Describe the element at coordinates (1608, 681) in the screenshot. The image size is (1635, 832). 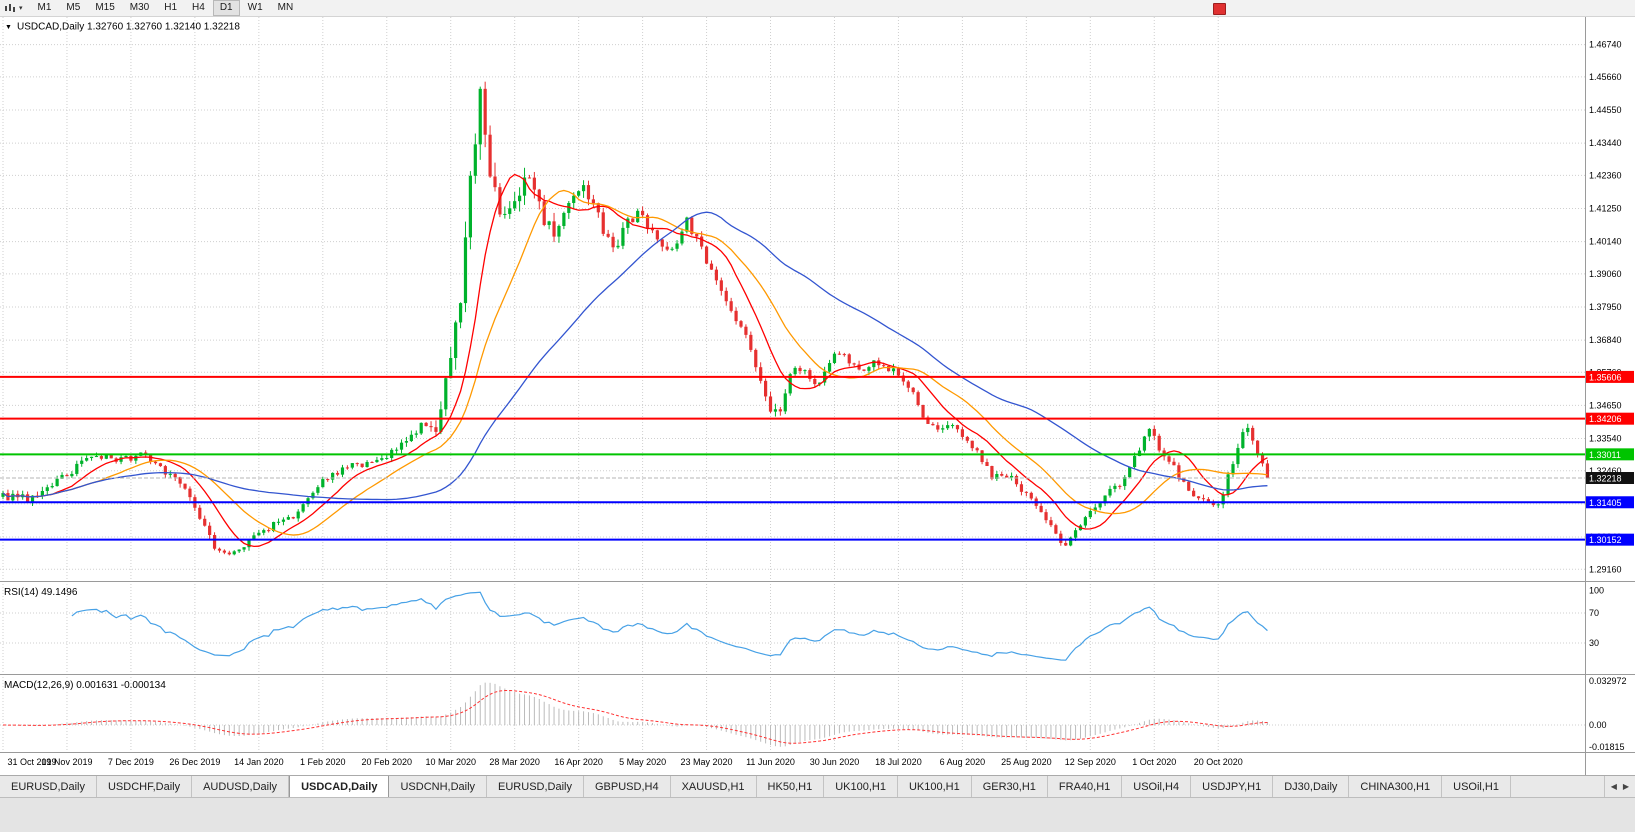
I see `svg-text: 0.032972` at that location.